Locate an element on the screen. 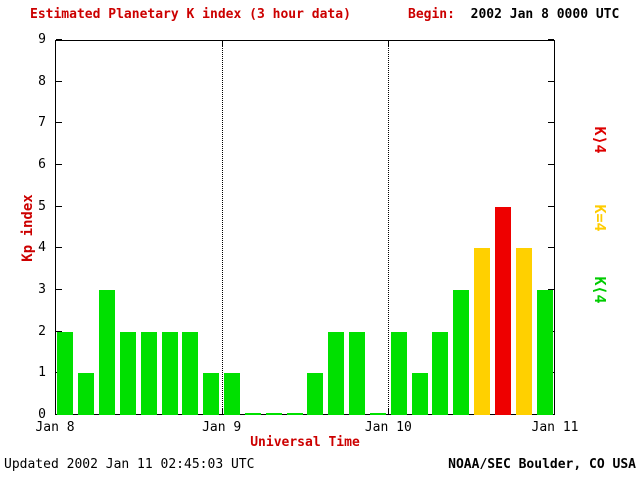  y-tick-label: 5 is located at coordinates (42, 206).